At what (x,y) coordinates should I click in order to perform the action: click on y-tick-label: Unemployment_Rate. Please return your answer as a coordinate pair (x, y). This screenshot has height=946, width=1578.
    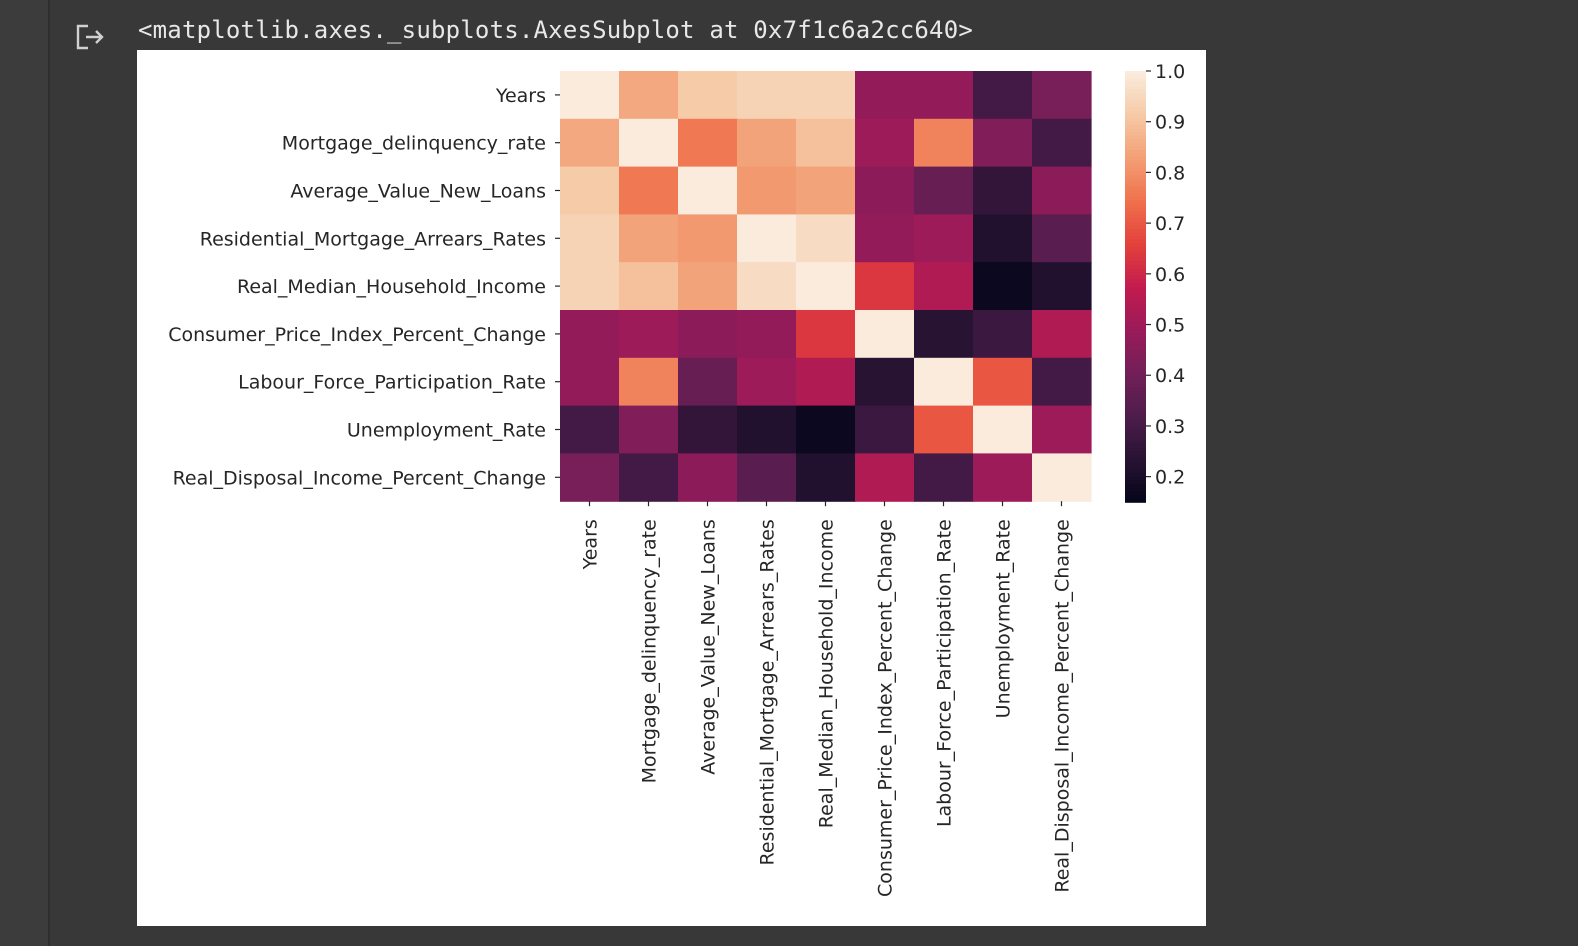
    Looking at the image, I should click on (446, 431).